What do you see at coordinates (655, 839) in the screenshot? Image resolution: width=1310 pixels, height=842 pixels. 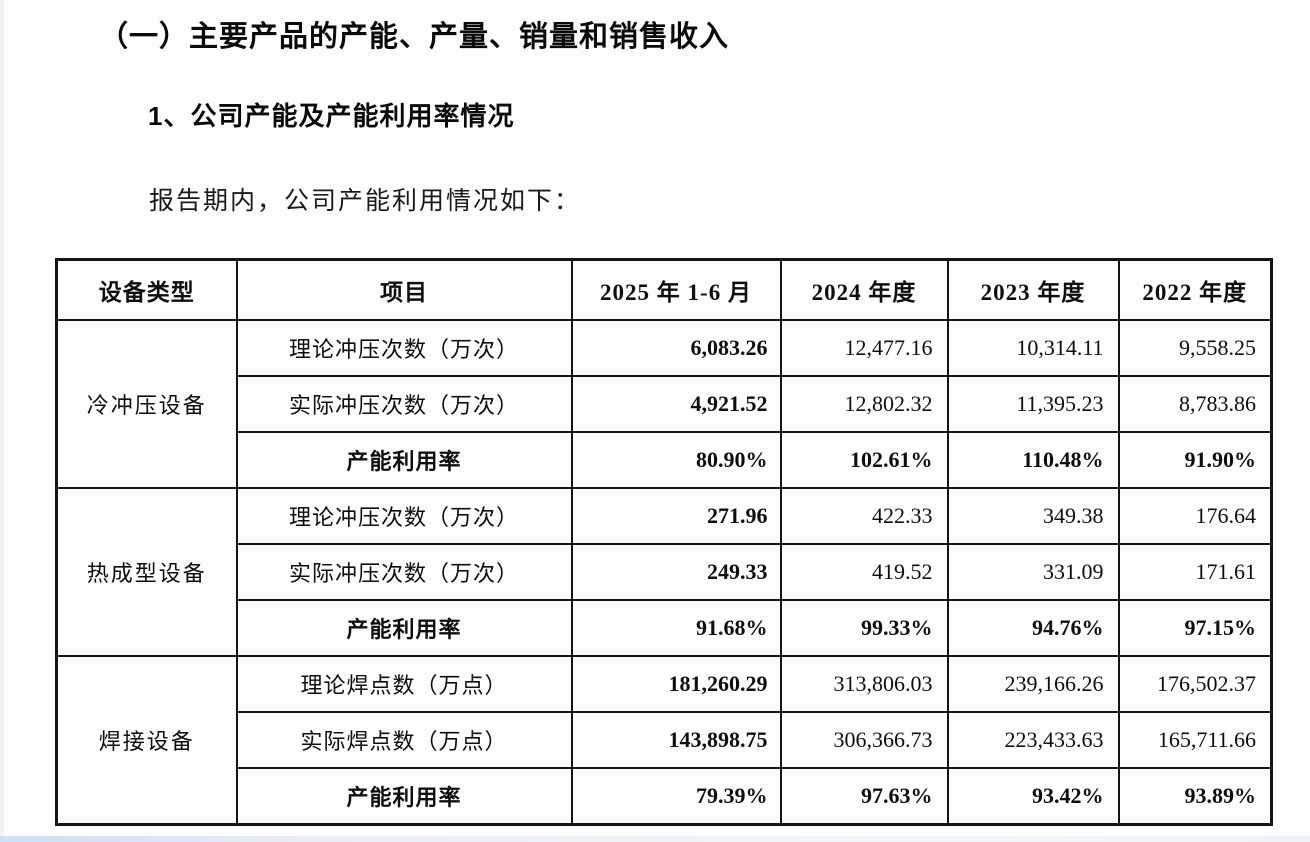 I see `page-bottom-edge-tint` at bounding box center [655, 839].